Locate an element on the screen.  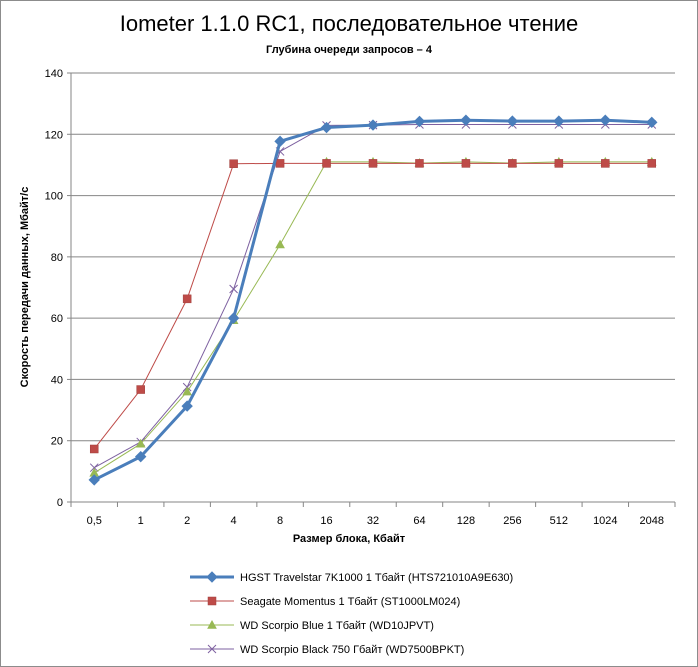
x-tick-label: 4 is located at coordinates (234, 521).